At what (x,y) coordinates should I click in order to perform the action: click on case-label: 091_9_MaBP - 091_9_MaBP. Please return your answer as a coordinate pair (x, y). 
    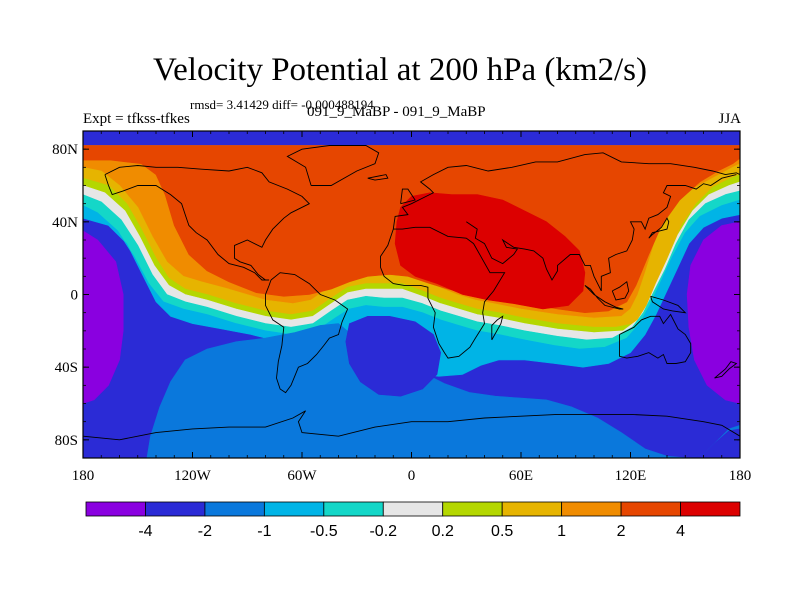
    Looking at the image, I should click on (396, 112).